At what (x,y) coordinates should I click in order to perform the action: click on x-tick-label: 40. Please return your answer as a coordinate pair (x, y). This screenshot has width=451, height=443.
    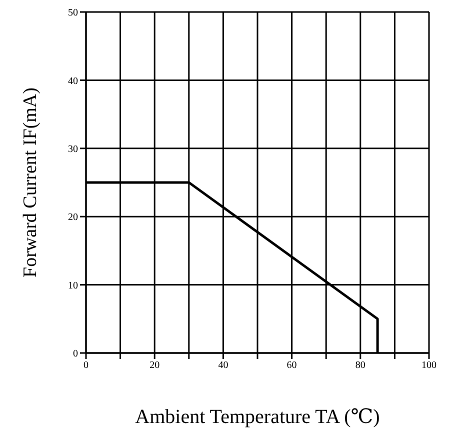
    Looking at the image, I should click on (223, 366).